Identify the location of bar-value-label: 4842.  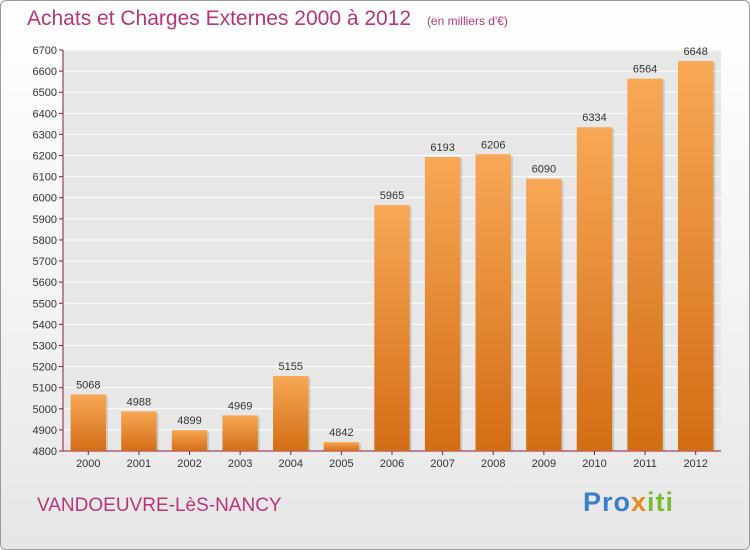
(341, 433).